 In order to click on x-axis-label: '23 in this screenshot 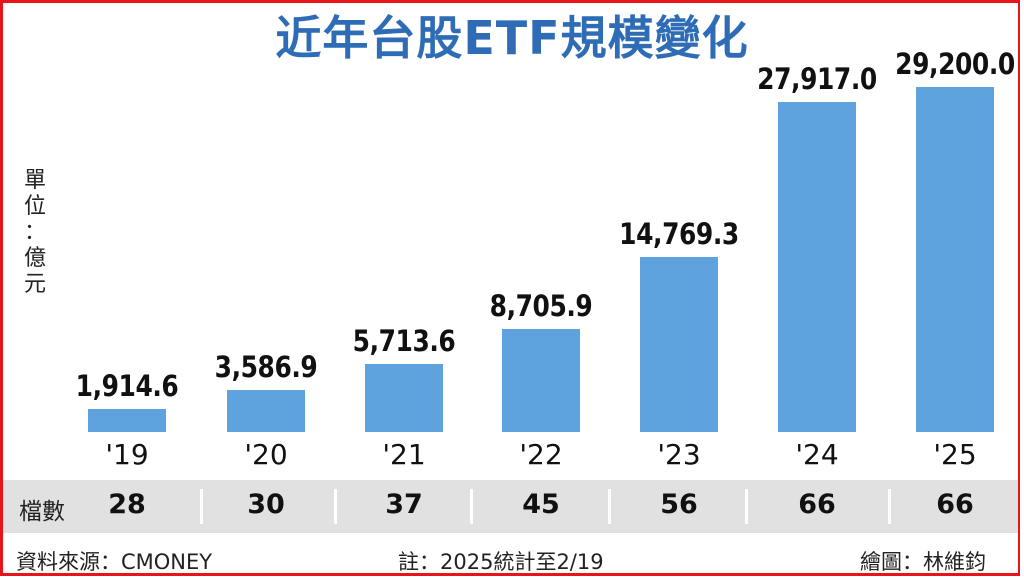, I will do `click(679, 454)`.